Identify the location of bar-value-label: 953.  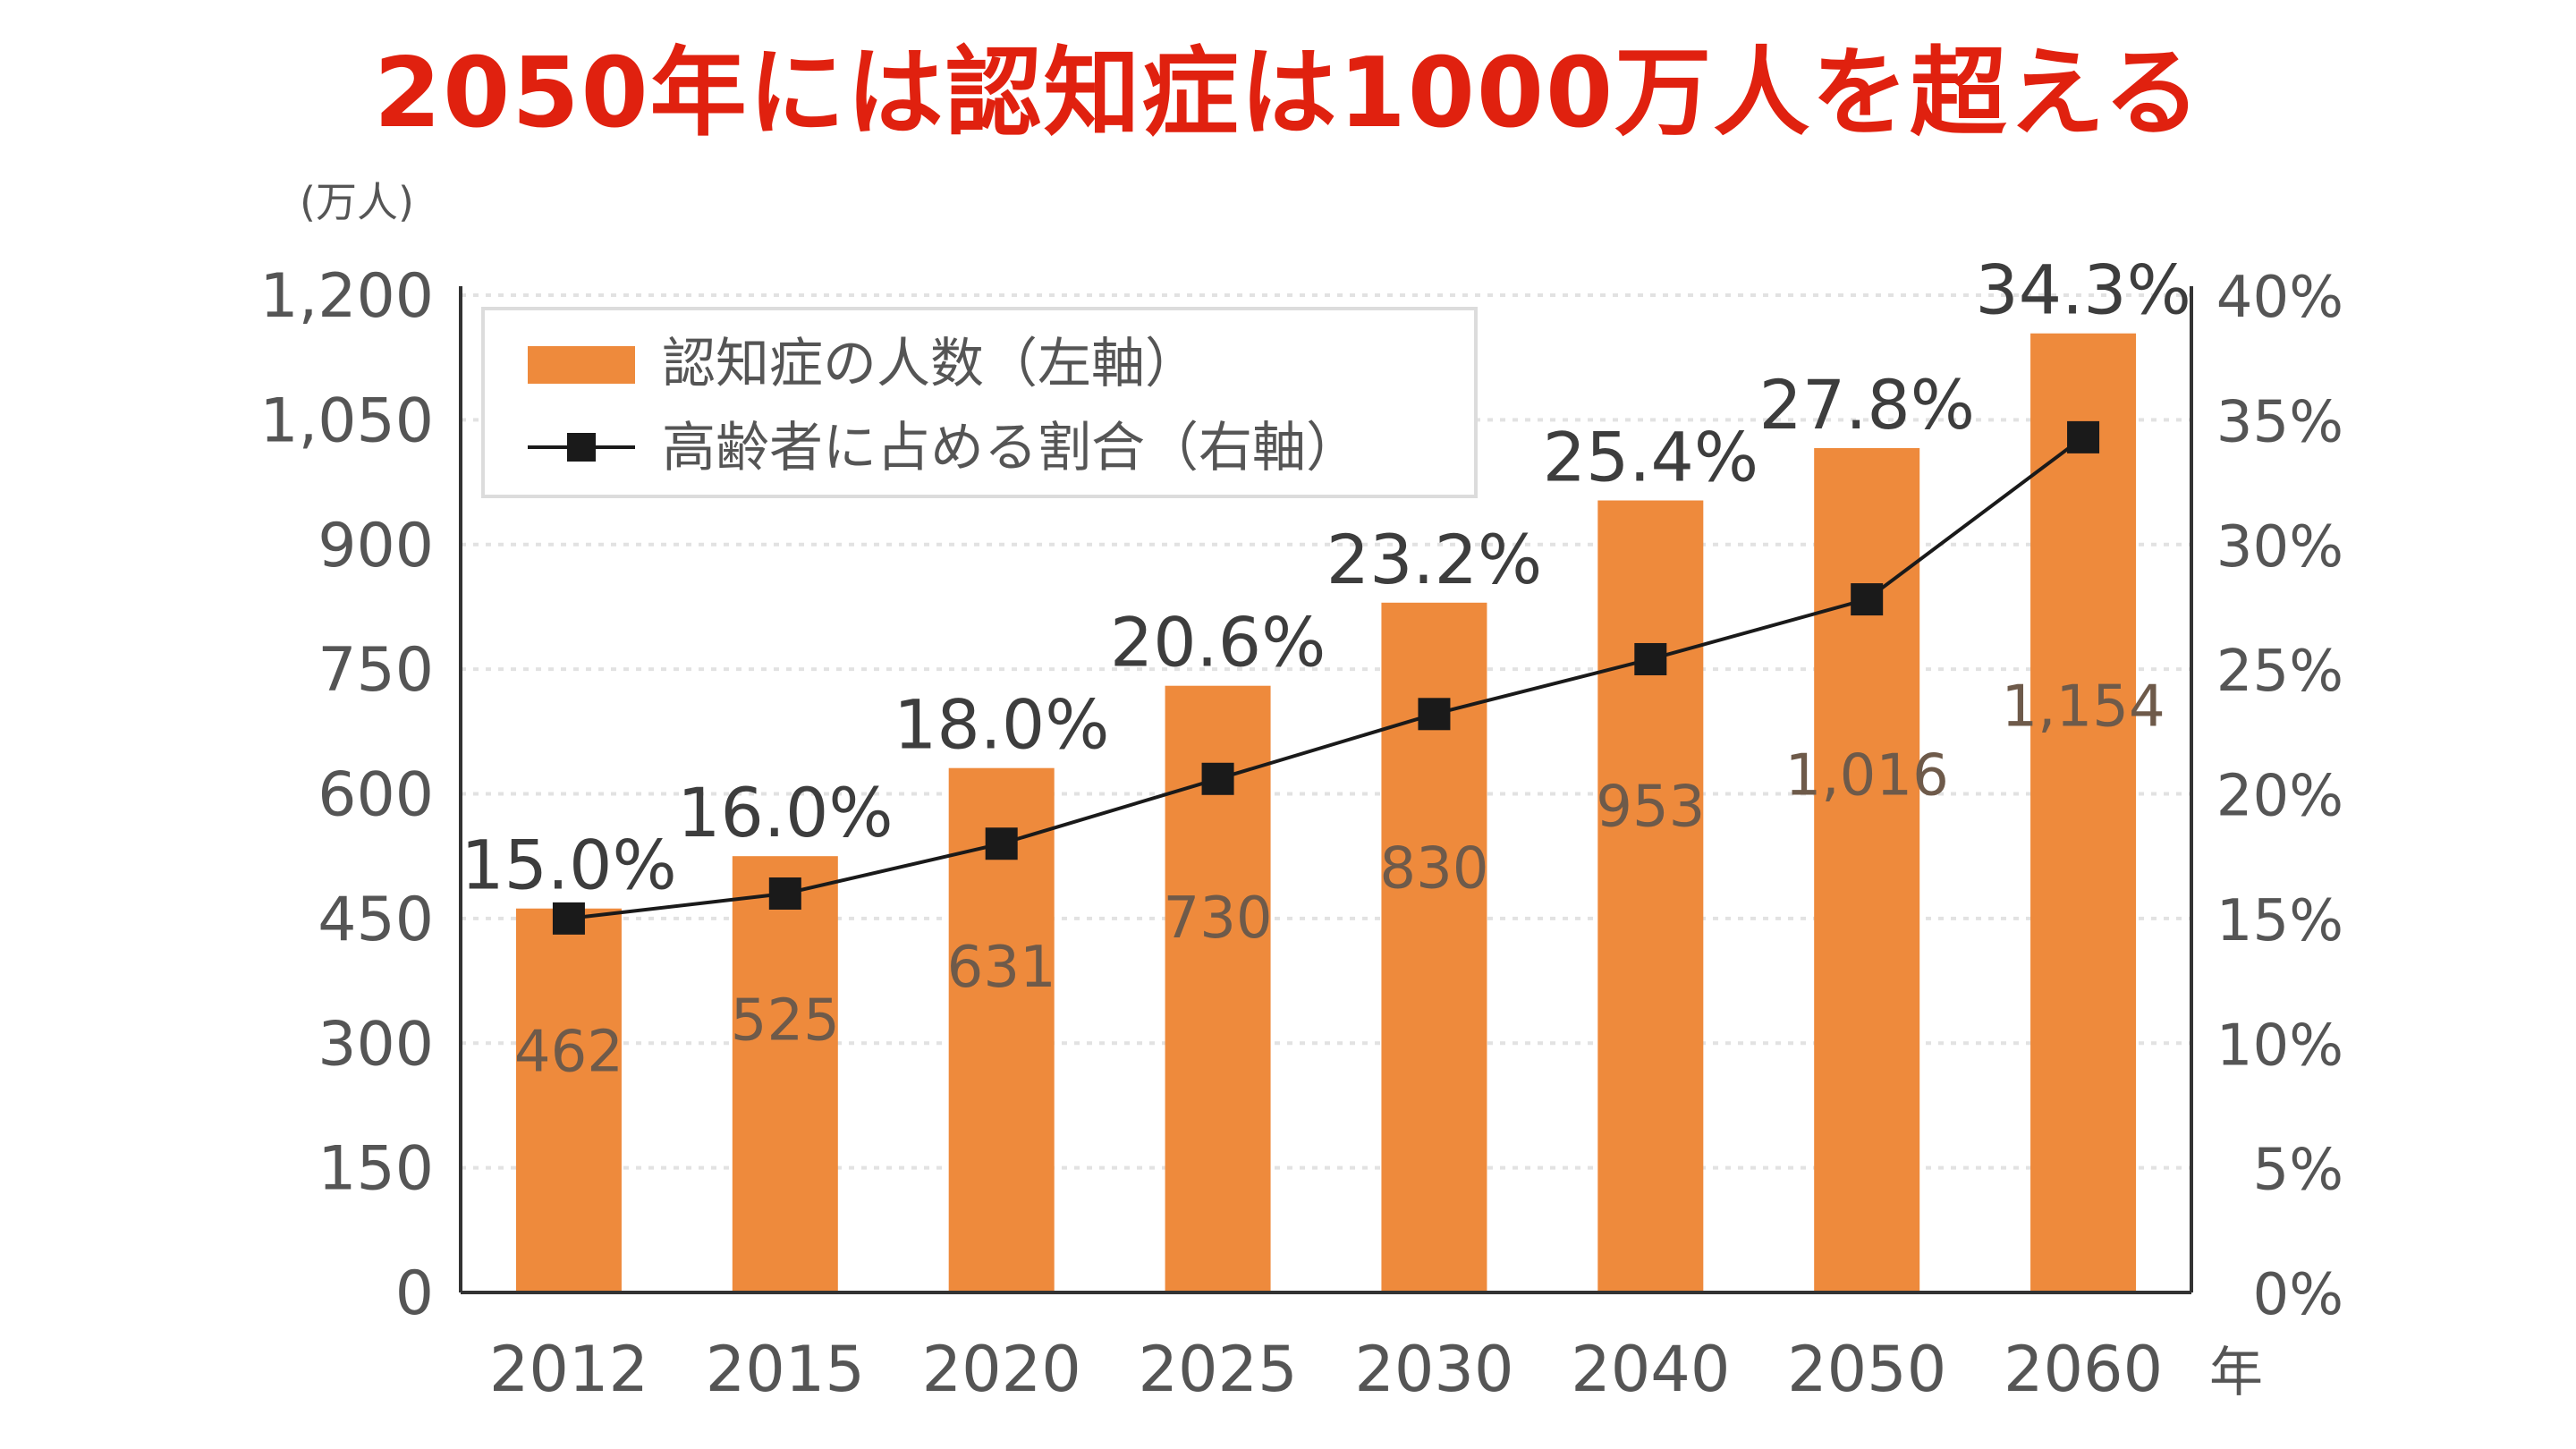
(1650, 808).